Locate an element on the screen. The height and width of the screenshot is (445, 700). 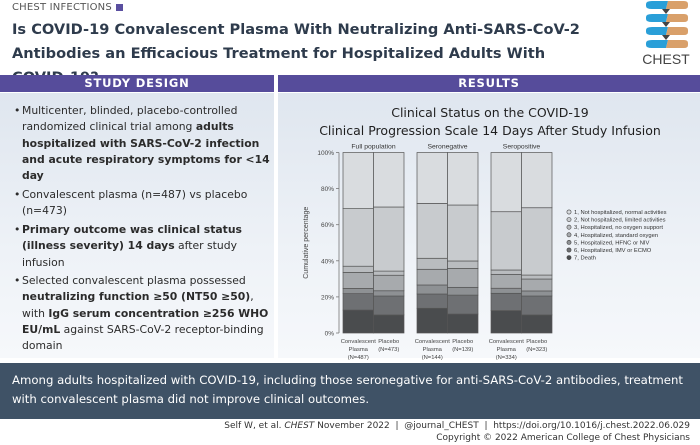
bar-category-label: (N=487) is located at coordinates (358, 357).